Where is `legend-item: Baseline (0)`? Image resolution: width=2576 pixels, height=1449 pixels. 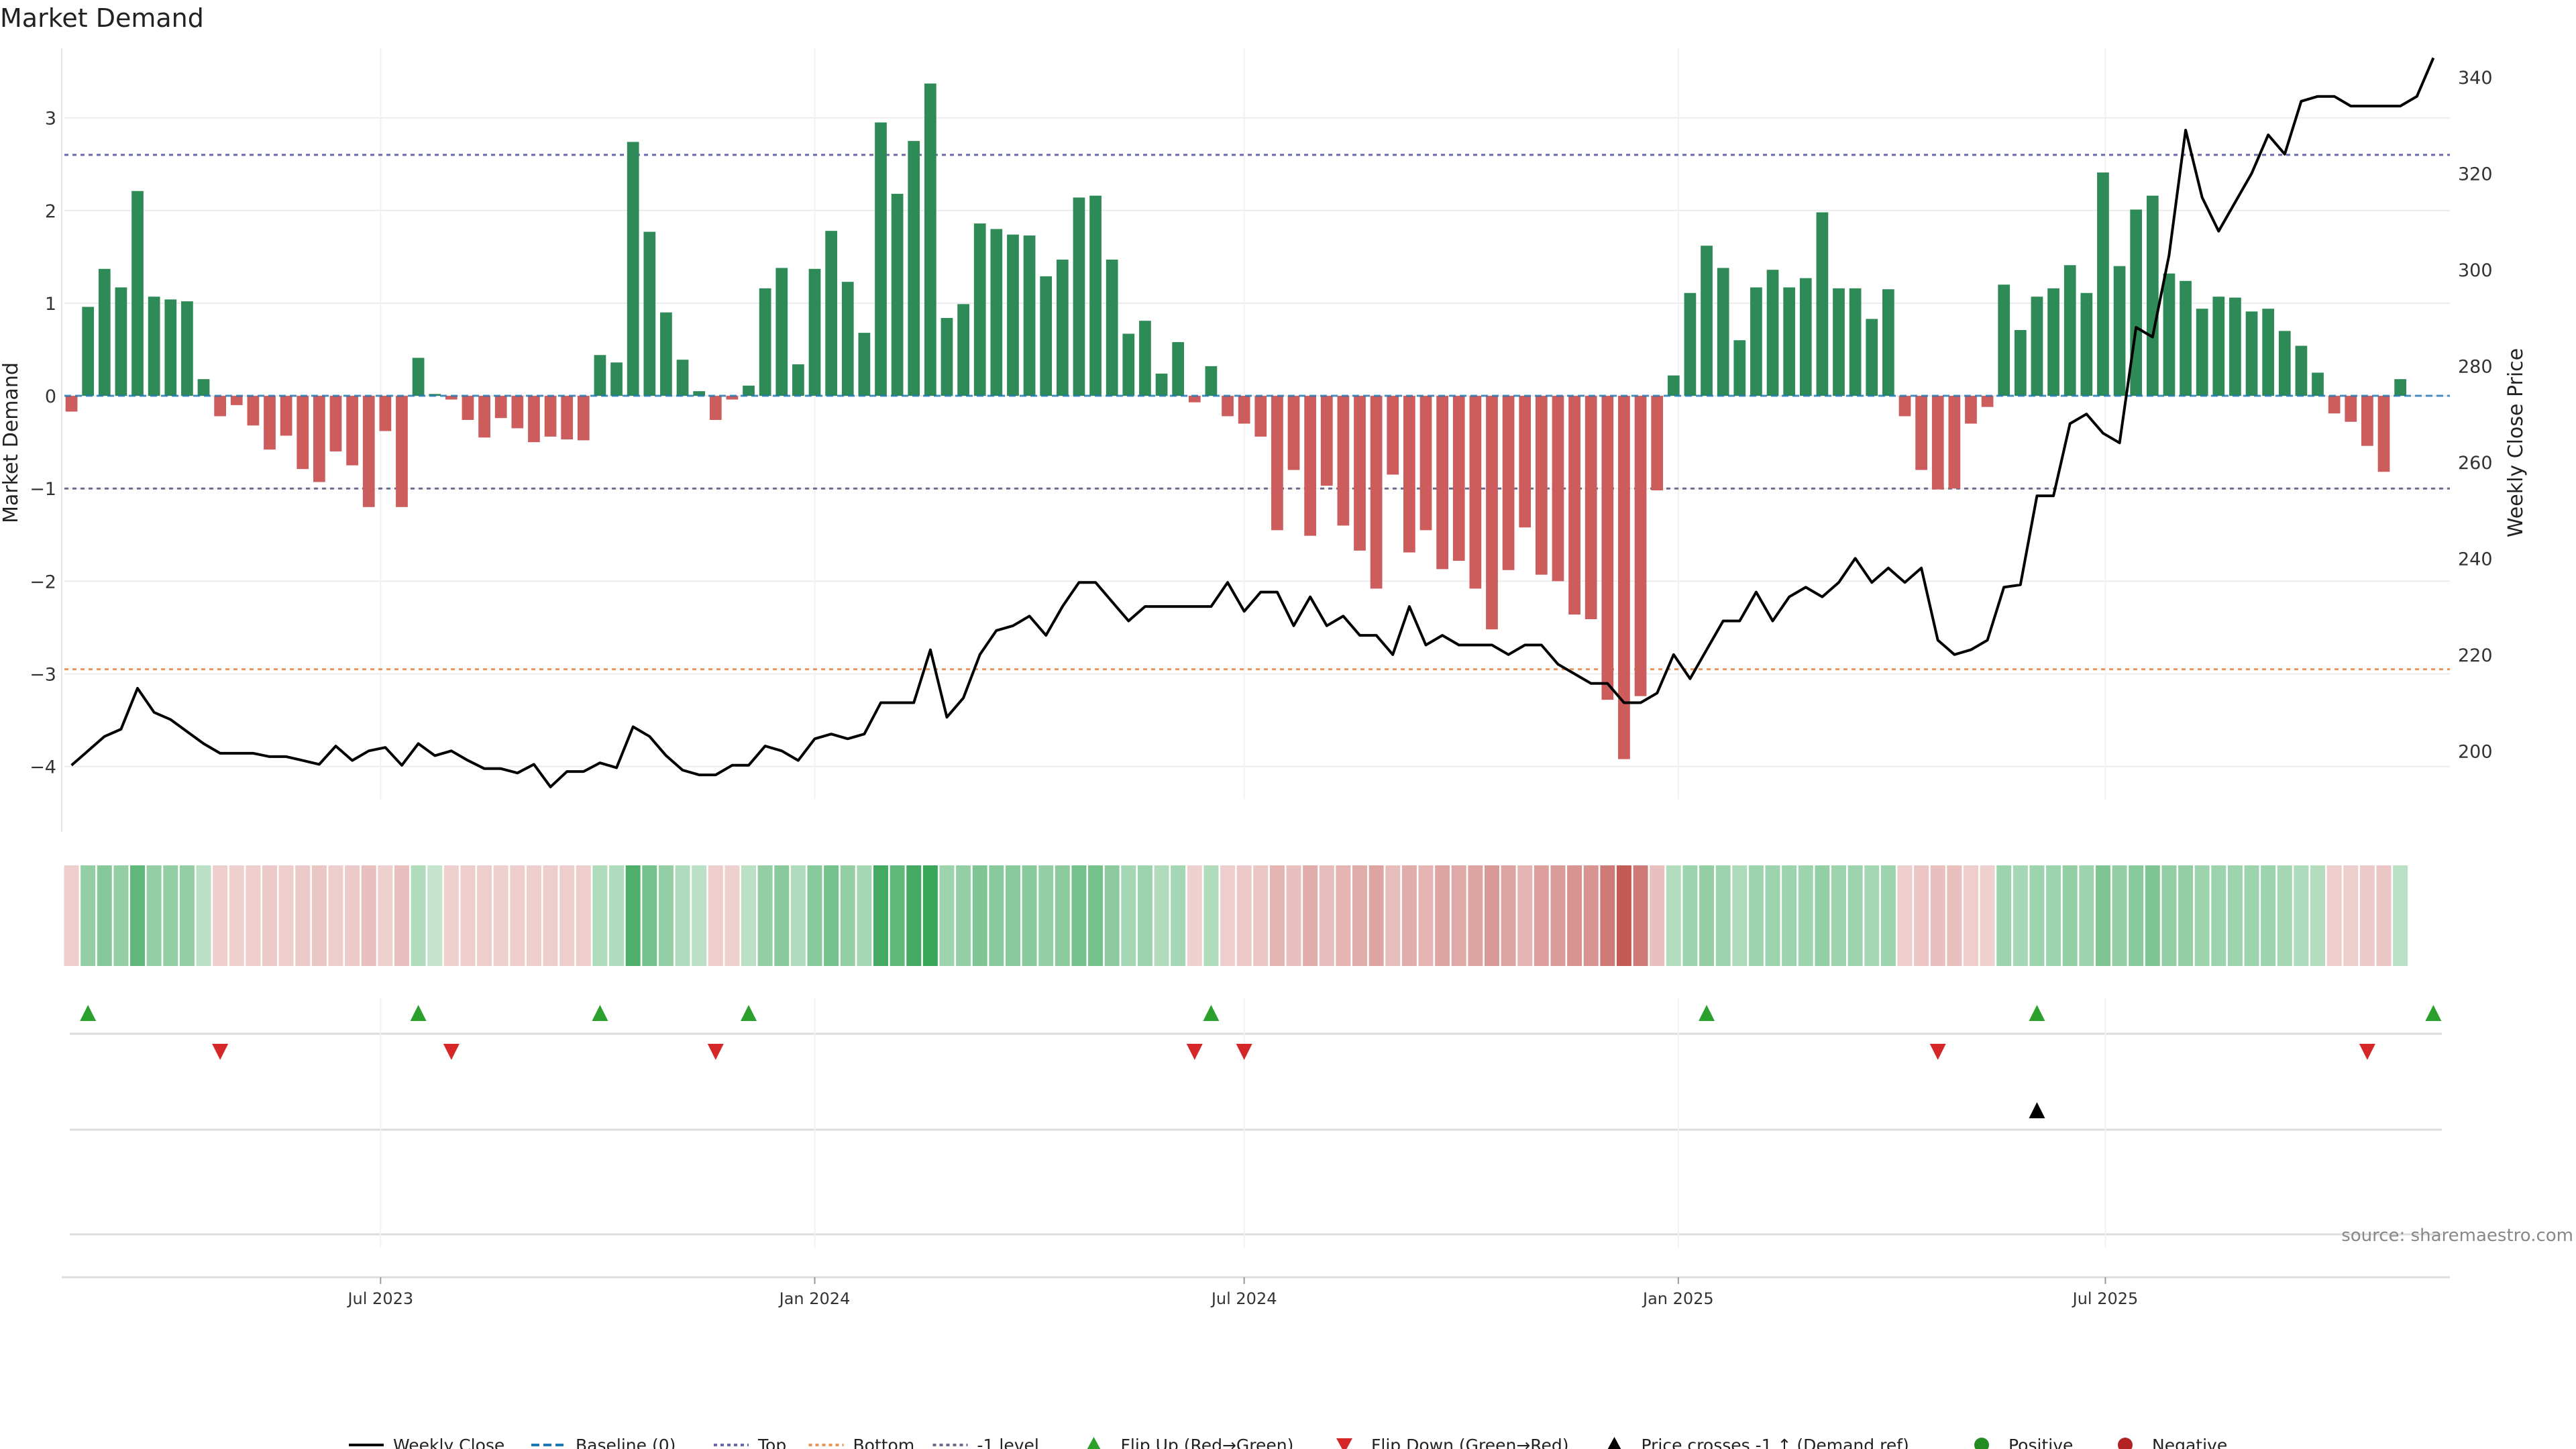
legend-item: Baseline (0) is located at coordinates (603, 1442).